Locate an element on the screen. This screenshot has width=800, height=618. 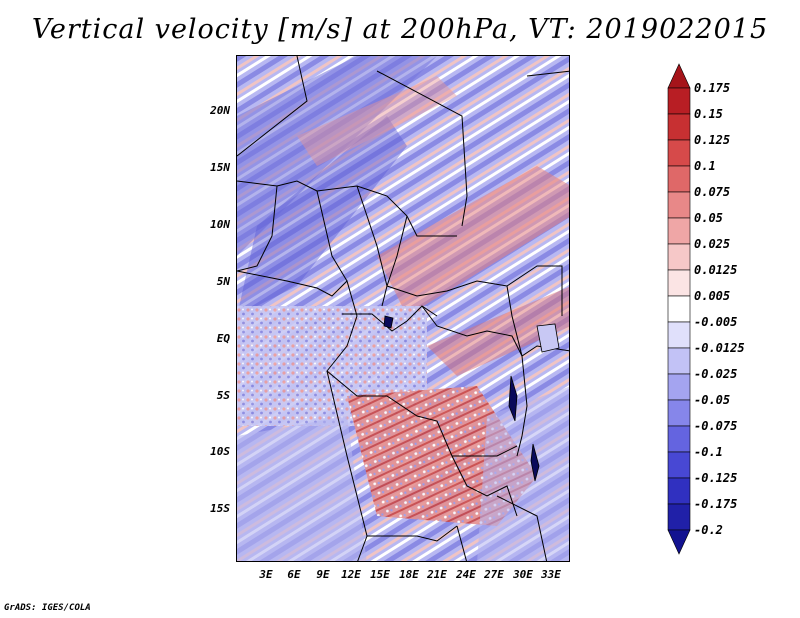
lon-label-33e: 33E is located at coordinates (551, 574).